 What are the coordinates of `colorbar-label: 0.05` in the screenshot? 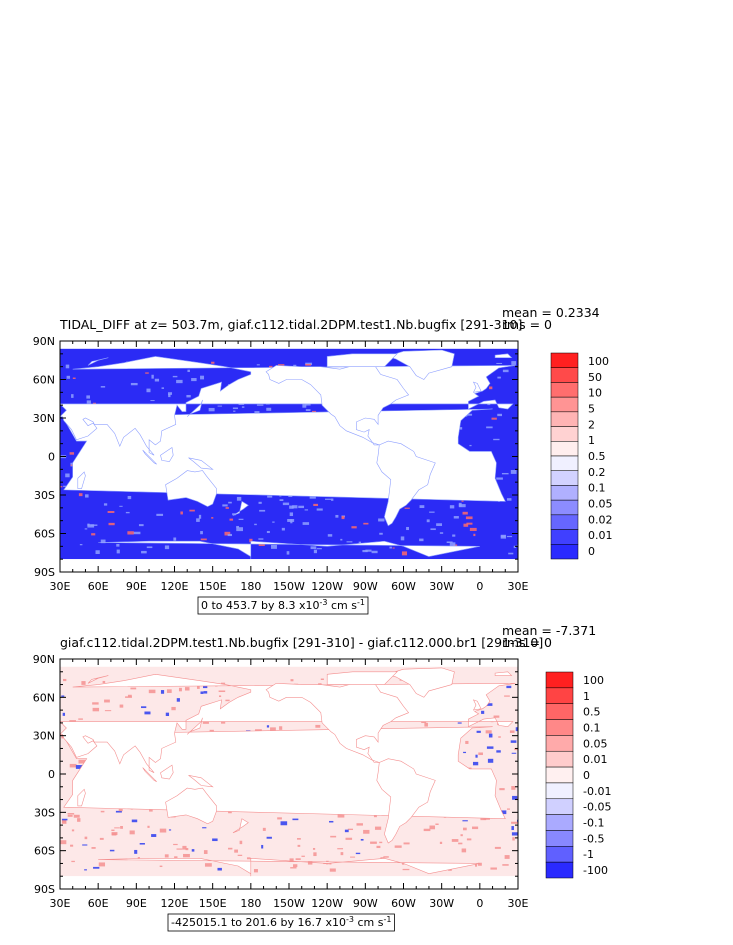 It's located at (595, 743).